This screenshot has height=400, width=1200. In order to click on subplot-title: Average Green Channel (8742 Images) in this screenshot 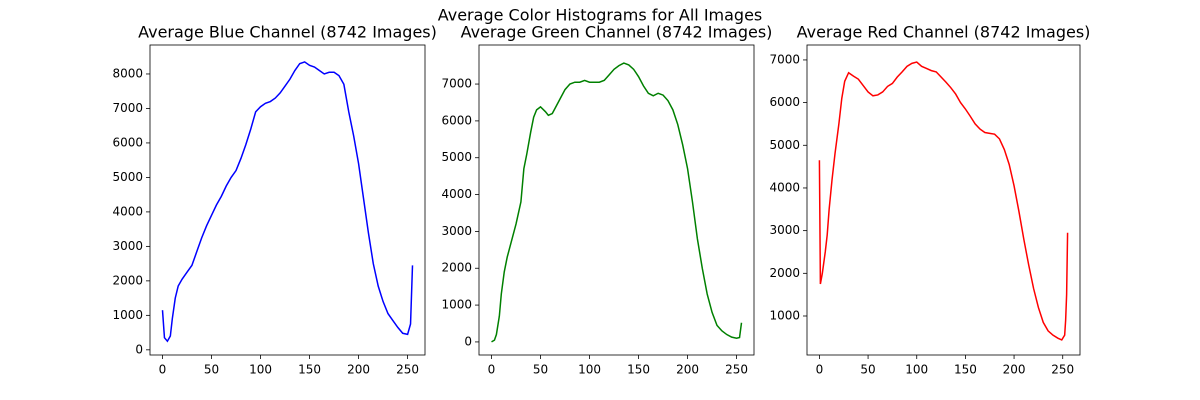, I will do `click(617, 32)`.